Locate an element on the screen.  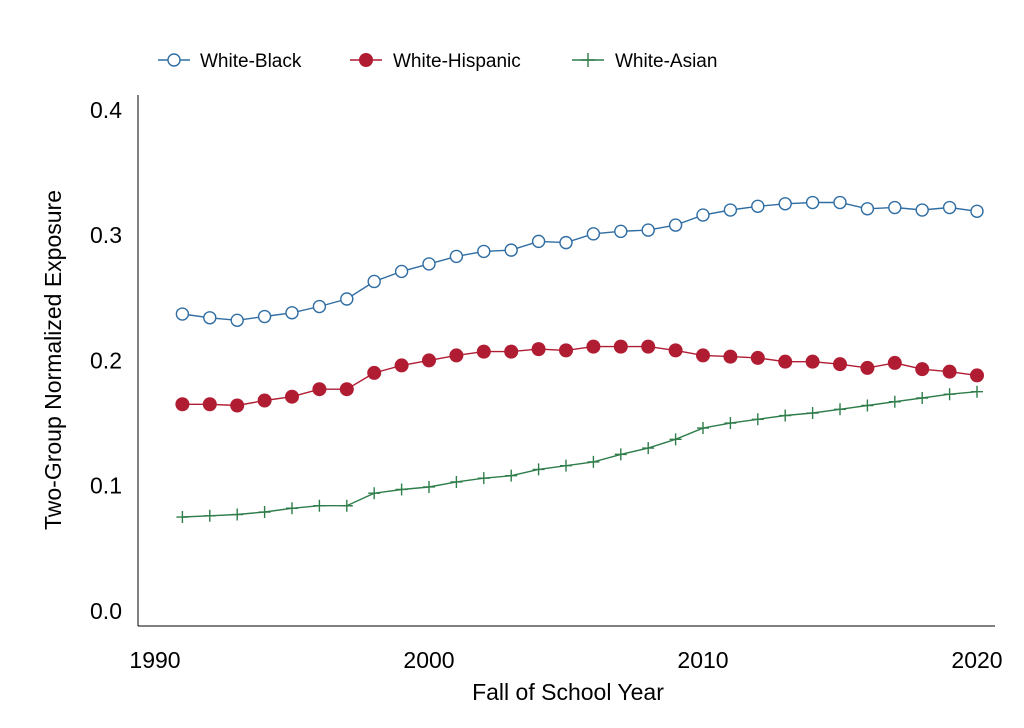
data-point-white-hispanic-2014 is located at coordinates (812, 361).